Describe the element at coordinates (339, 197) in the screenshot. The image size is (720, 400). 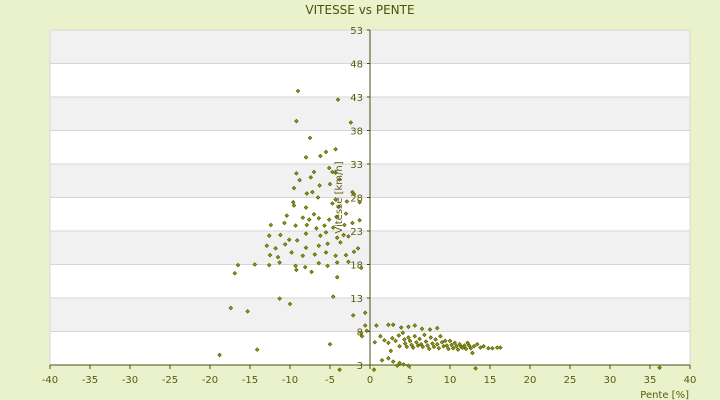
I see `y-axis-label: Vitesse [km/h]` at that location.